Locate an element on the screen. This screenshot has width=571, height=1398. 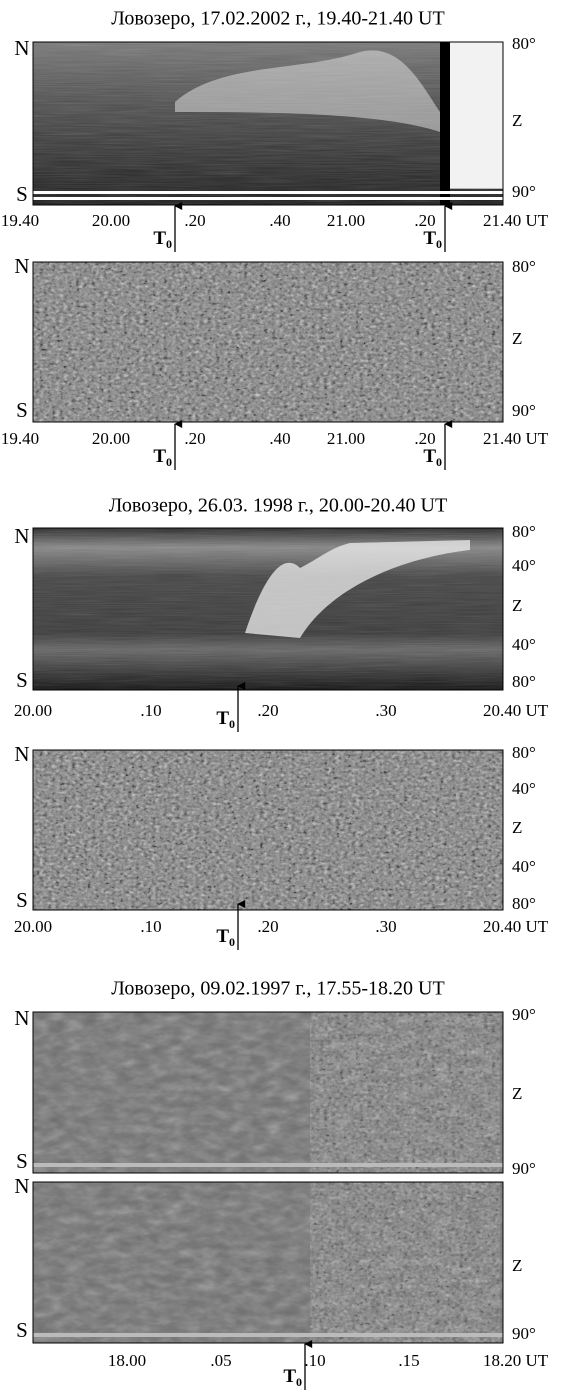
time-label: 18.20 UT is located at coordinates (516, 1360).